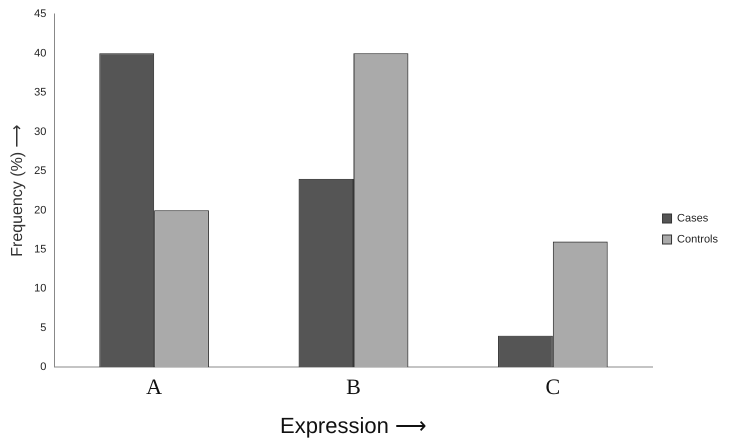  I want to click on x-tick-label: C, so click(553, 387).